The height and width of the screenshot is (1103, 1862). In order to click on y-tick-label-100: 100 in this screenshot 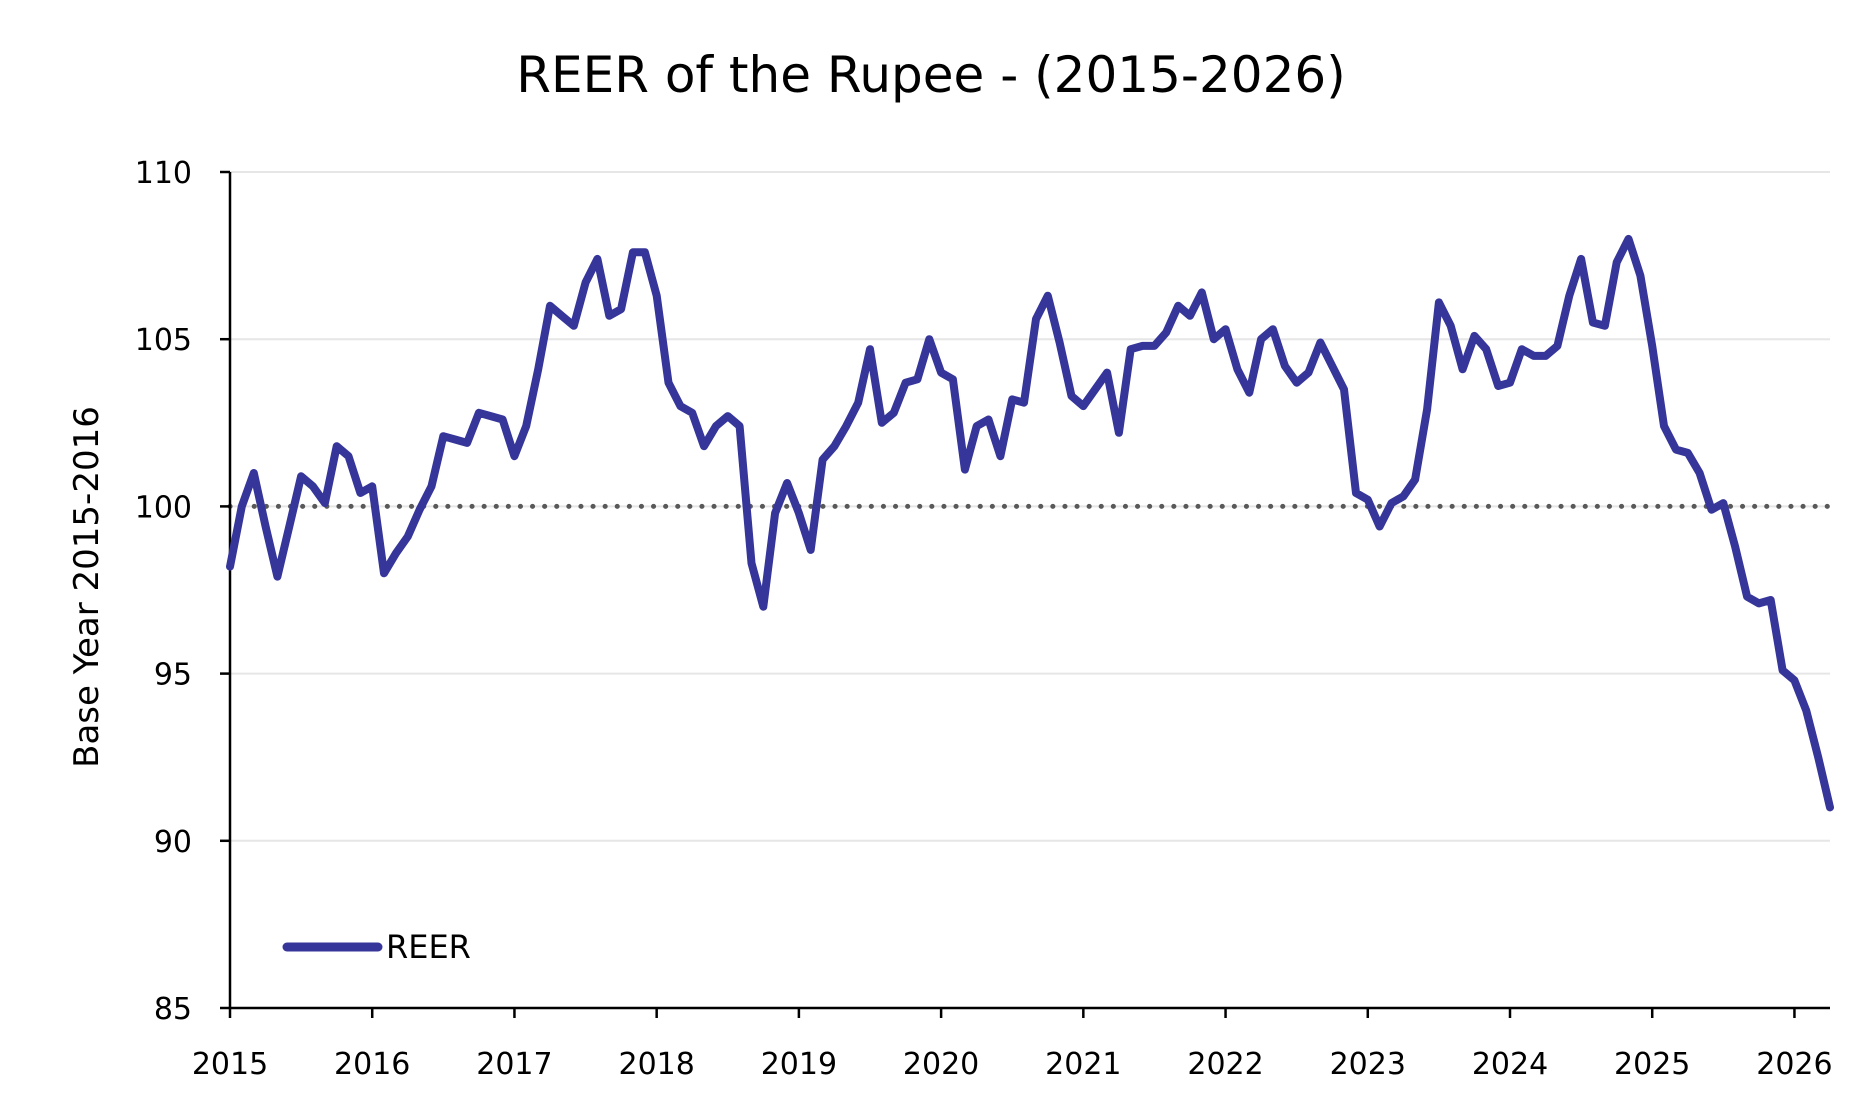, I will do `click(163, 507)`.